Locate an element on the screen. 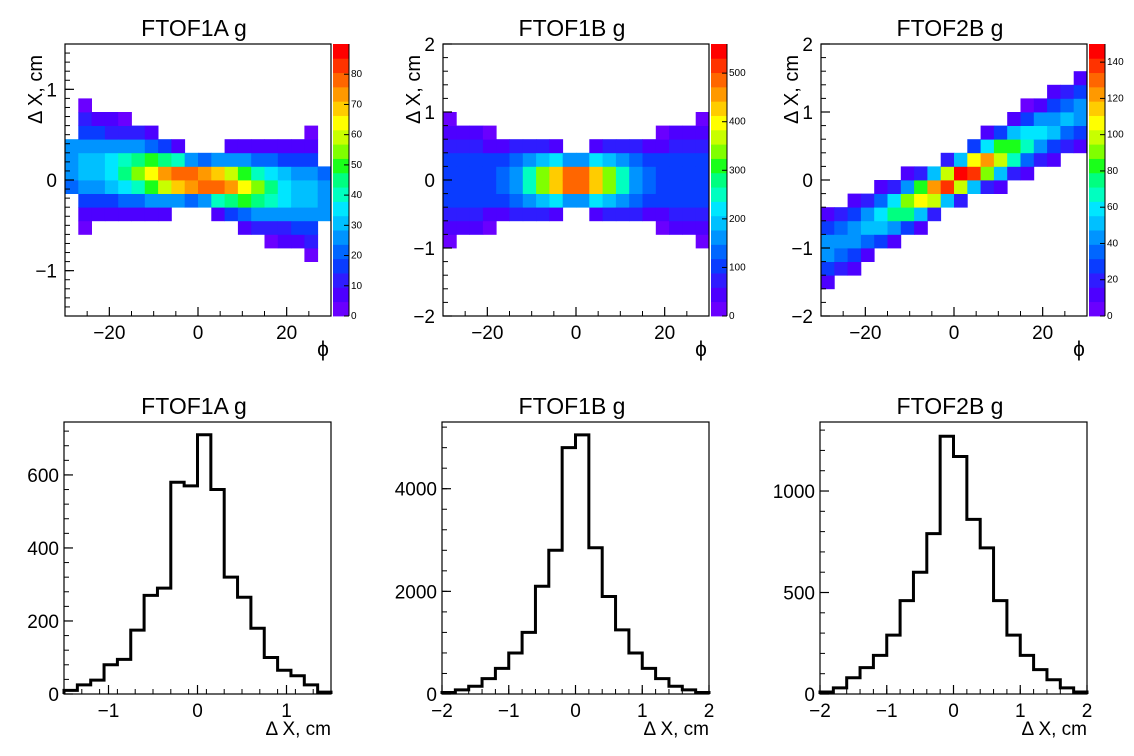 This screenshot has height=756, width=1134. x-tick-label: 2 is located at coordinates (709, 711).